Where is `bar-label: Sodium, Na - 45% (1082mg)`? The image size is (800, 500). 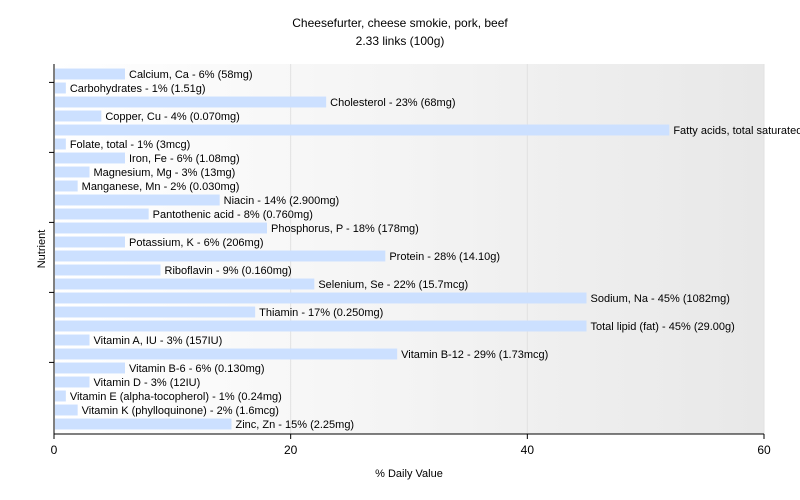 bar-label: Sodium, Na - 45% (1082mg) is located at coordinates (660, 299).